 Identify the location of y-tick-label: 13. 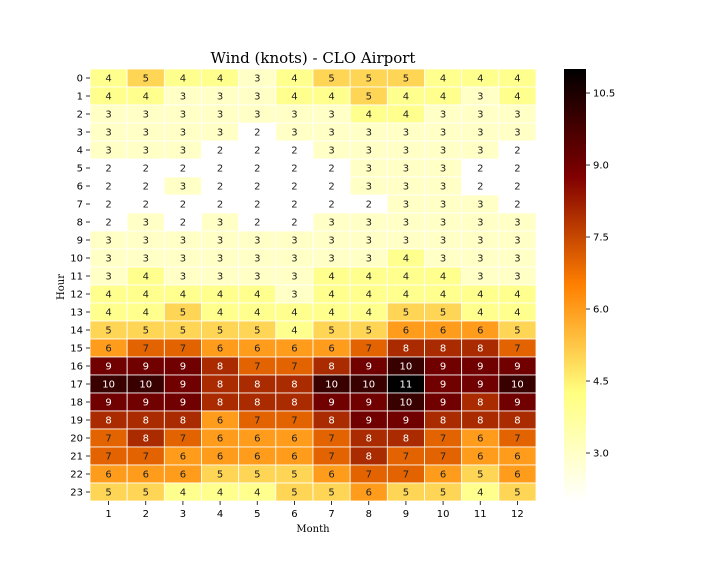
(76, 313).